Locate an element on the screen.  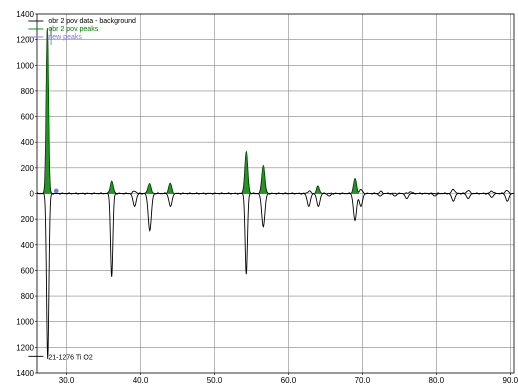
y-tick-label-4: 600 is located at coordinates (28, 117).